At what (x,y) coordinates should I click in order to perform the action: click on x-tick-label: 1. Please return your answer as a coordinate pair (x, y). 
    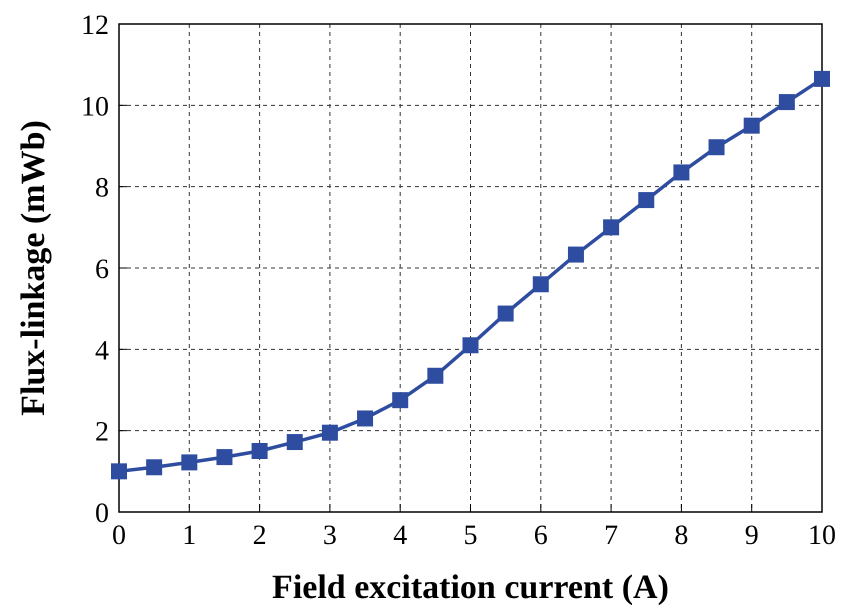
    Looking at the image, I should click on (189, 535).